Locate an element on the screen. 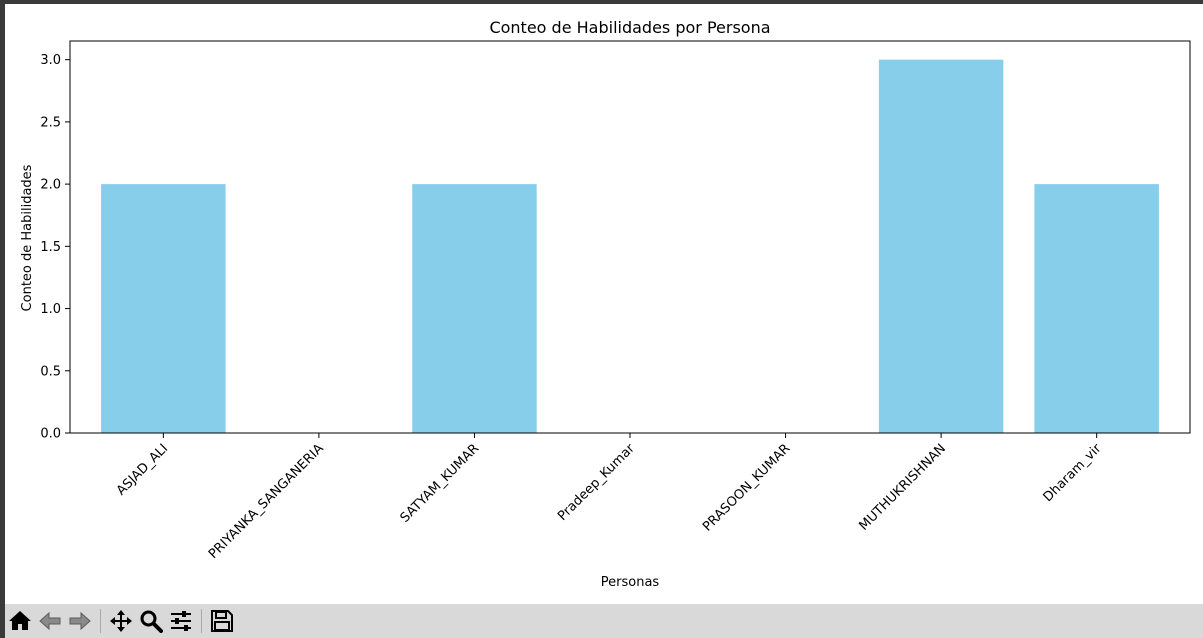 This screenshot has width=1203, height=638. y-tick-label: 0.0 is located at coordinates (50, 434).